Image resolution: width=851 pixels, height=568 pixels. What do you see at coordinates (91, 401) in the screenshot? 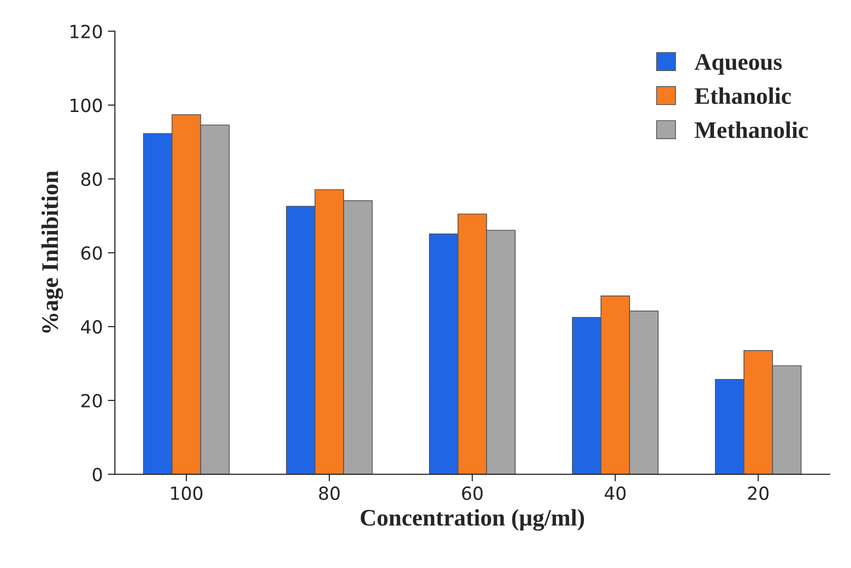
I see `y-tick-label: 20` at bounding box center [91, 401].